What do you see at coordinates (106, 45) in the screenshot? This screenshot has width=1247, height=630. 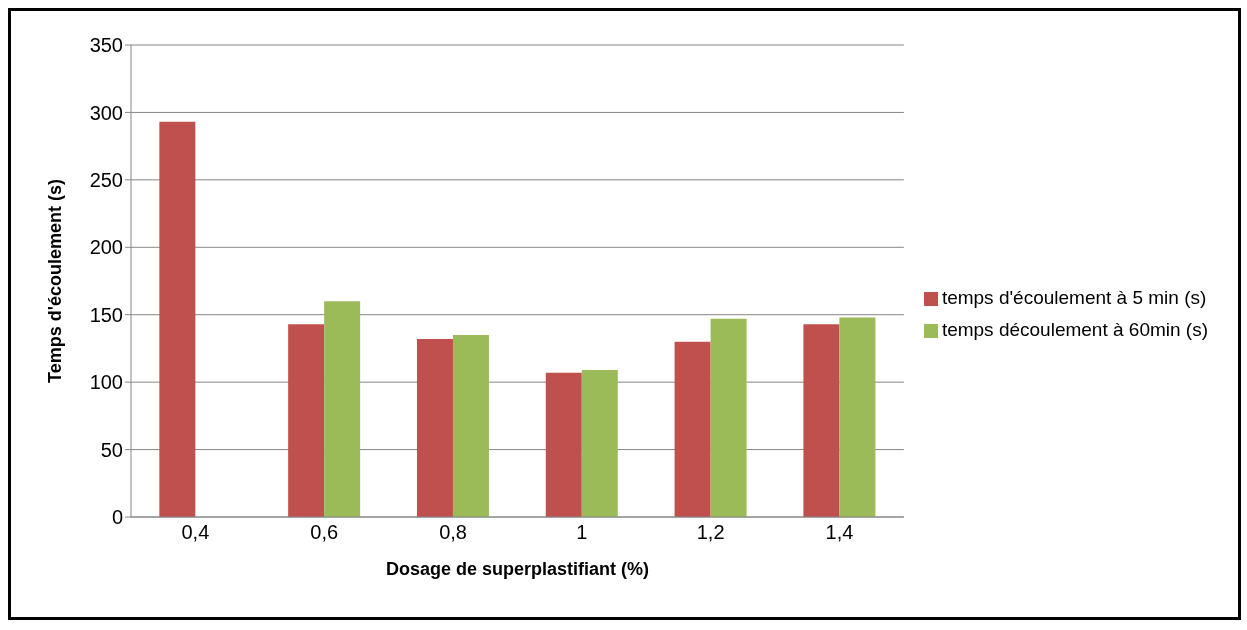 I see `y-tick-label: 350` at bounding box center [106, 45].